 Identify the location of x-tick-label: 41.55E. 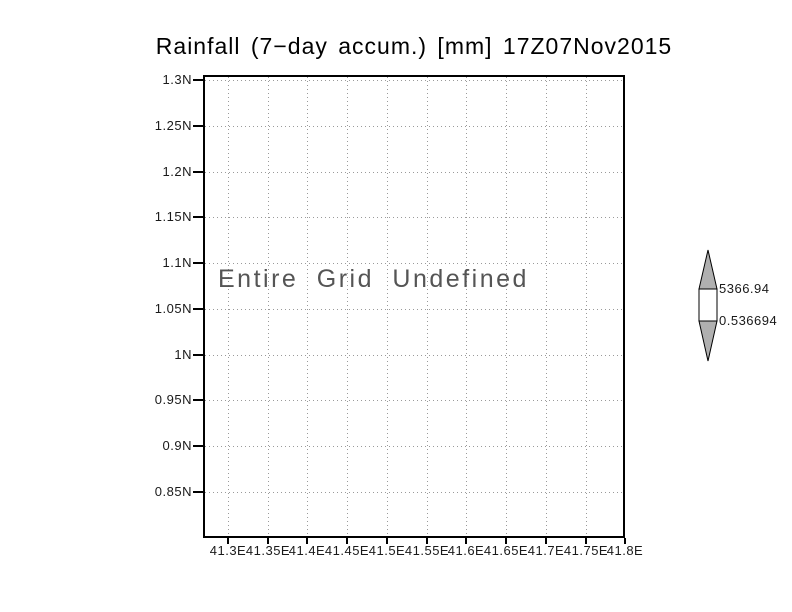
(427, 550).